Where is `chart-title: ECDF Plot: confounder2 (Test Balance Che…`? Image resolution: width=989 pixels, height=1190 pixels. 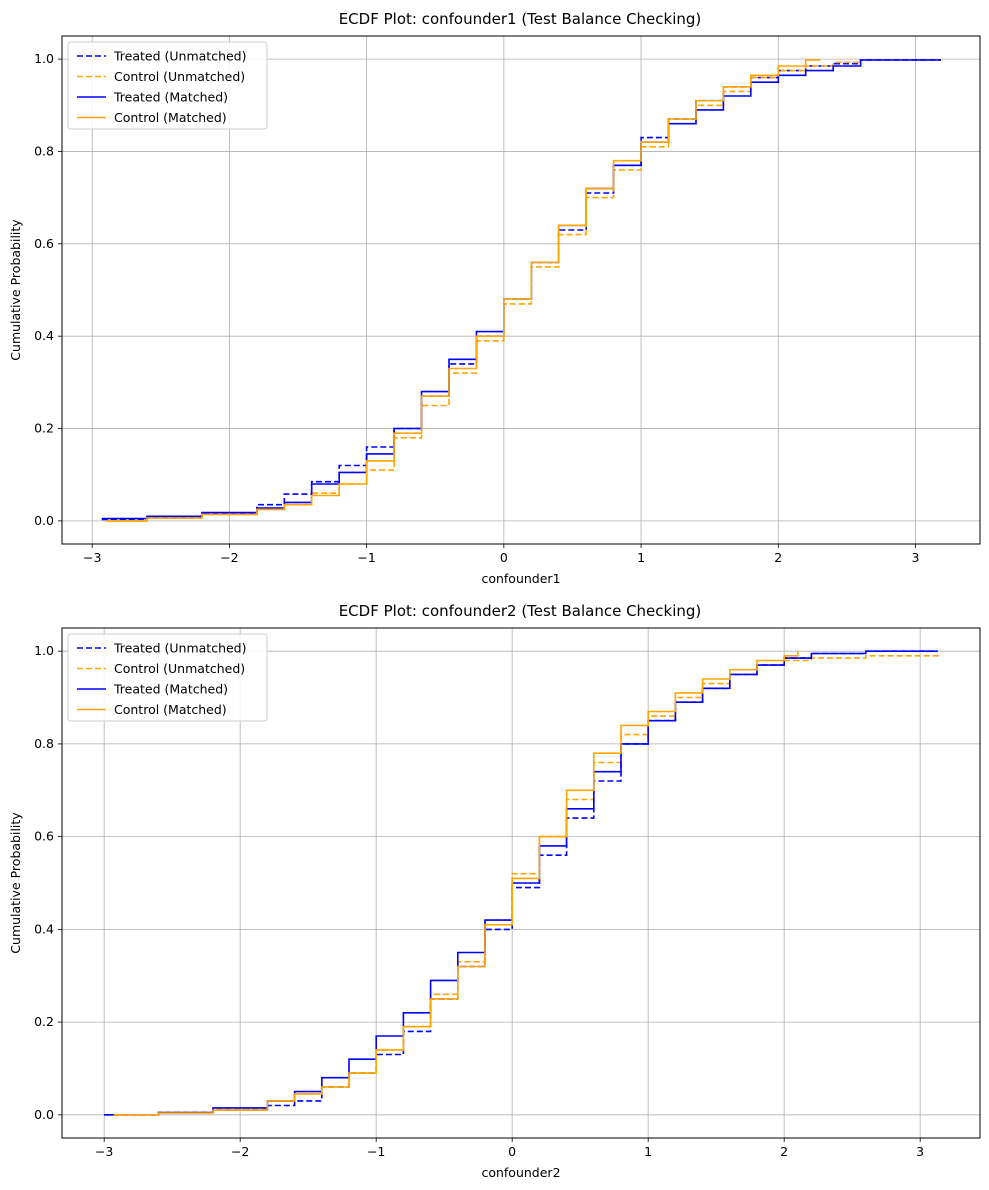 chart-title: ECDF Plot: confounder2 (Test Balance Che… is located at coordinates (520, 611).